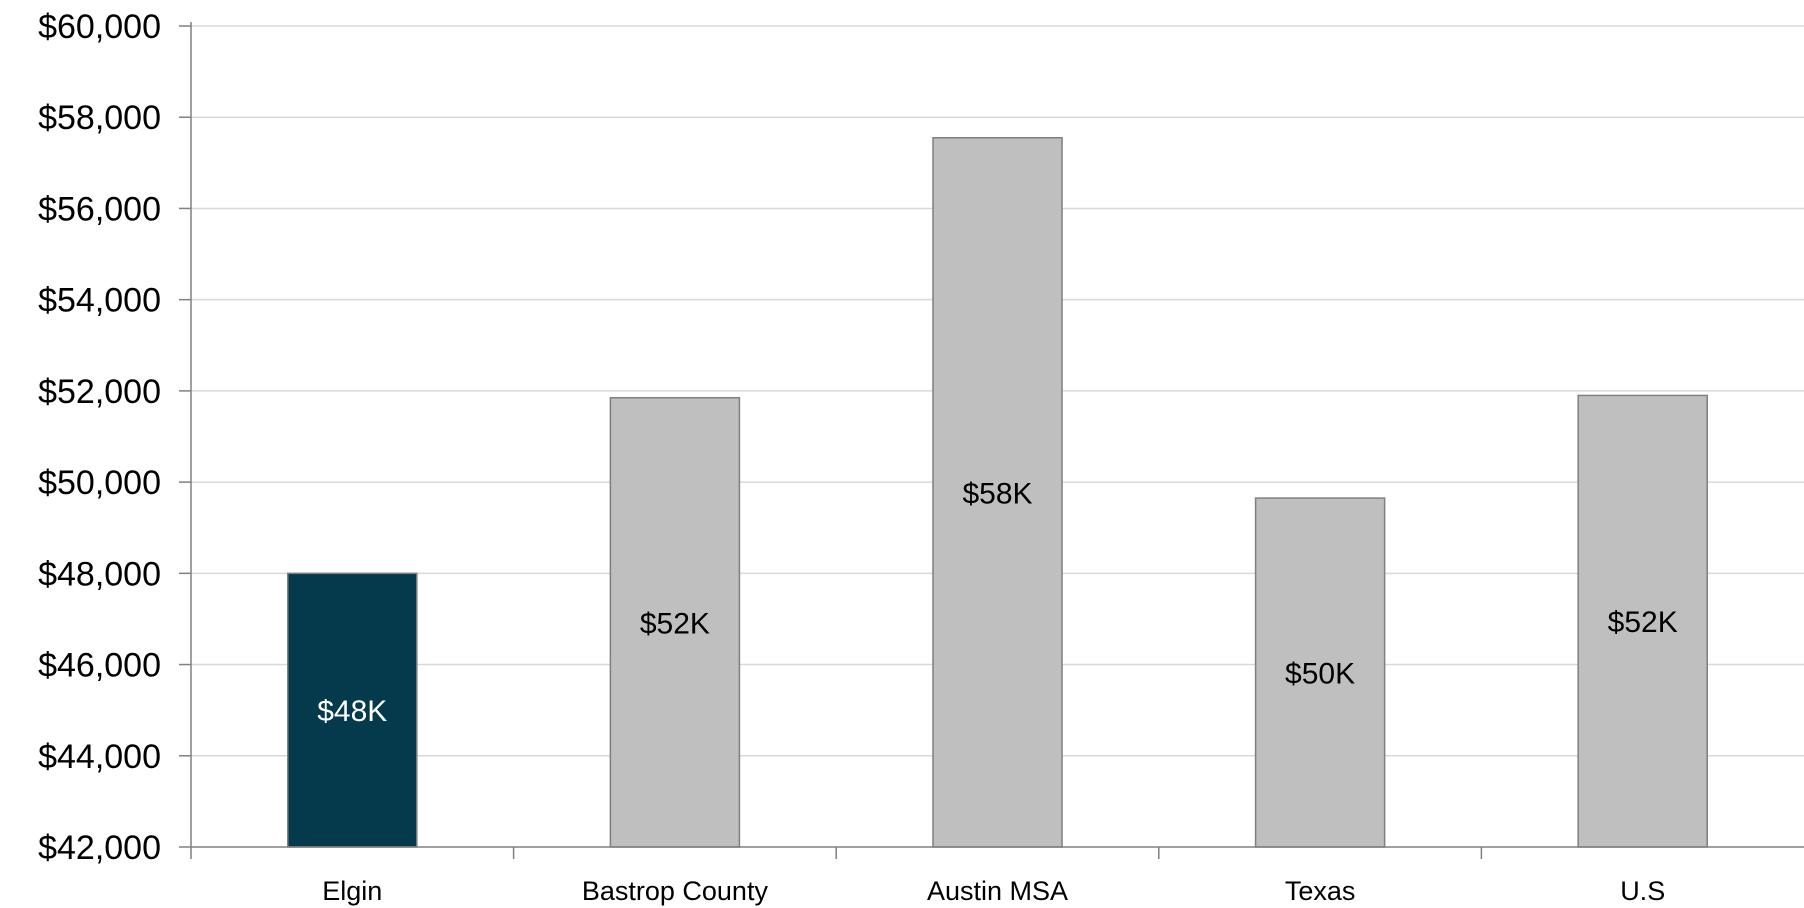 The width and height of the screenshot is (1804, 908). What do you see at coordinates (99, 848) in the screenshot?
I see `y-tick-label: $42,000` at bounding box center [99, 848].